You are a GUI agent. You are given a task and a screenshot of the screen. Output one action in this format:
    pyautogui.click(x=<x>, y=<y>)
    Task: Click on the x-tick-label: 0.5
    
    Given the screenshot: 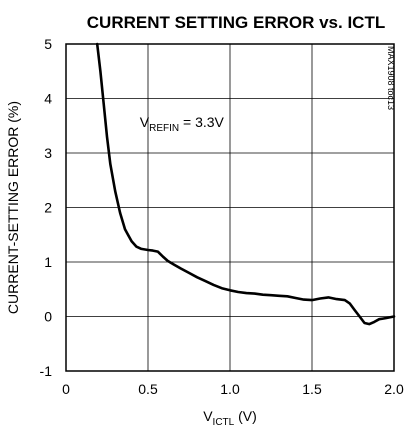 What is the action you would take?
    pyautogui.click(x=148, y=389)
    